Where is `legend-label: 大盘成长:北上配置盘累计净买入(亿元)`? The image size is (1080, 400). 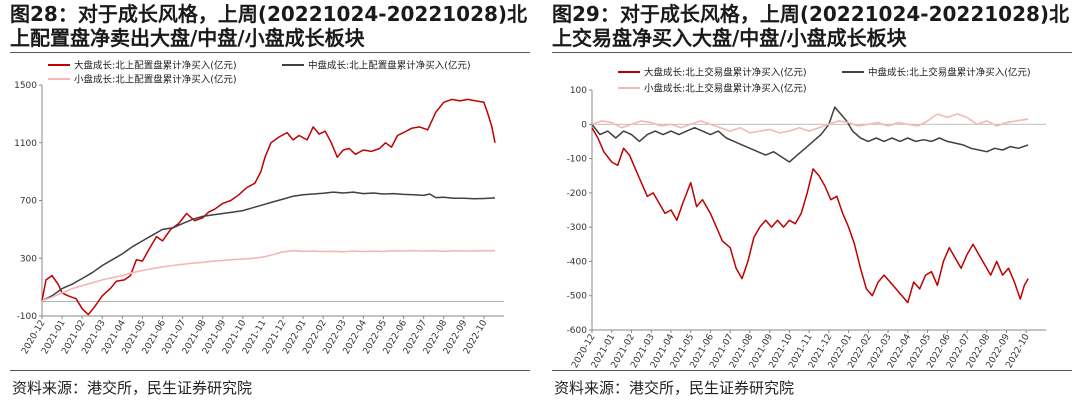
legend-label: 大盘成长:北上配置盘累计净买入(亿元) is located at coordinates (155, 66).